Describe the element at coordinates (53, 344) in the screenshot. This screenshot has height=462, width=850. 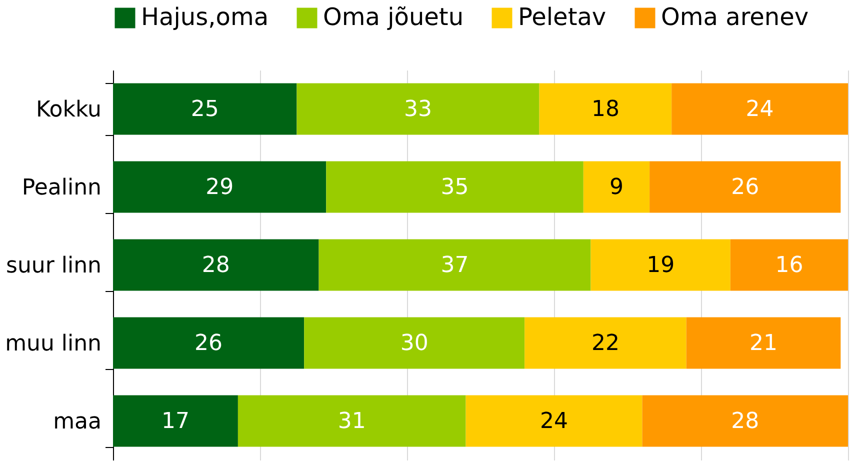
I see `y-tick-label: muu linn` at that location.